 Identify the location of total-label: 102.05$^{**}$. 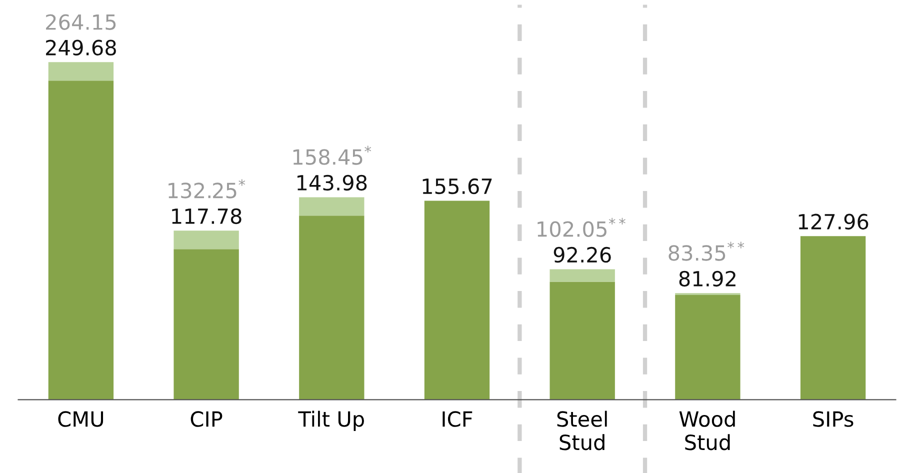
(582, 227).